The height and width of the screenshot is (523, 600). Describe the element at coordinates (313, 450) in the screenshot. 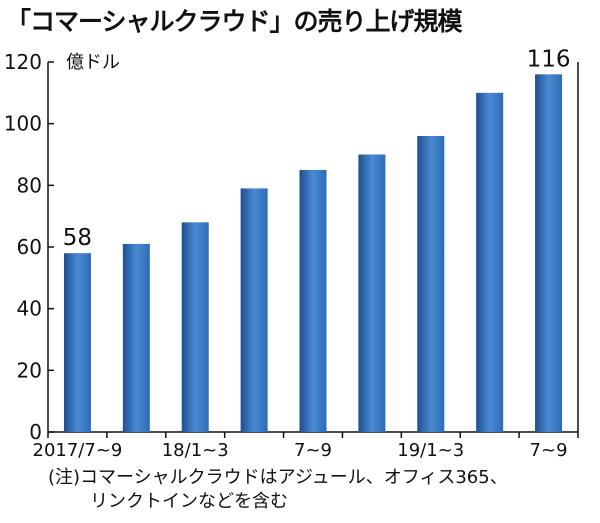

I see `x-tick-label-4: 7~9` at that location.